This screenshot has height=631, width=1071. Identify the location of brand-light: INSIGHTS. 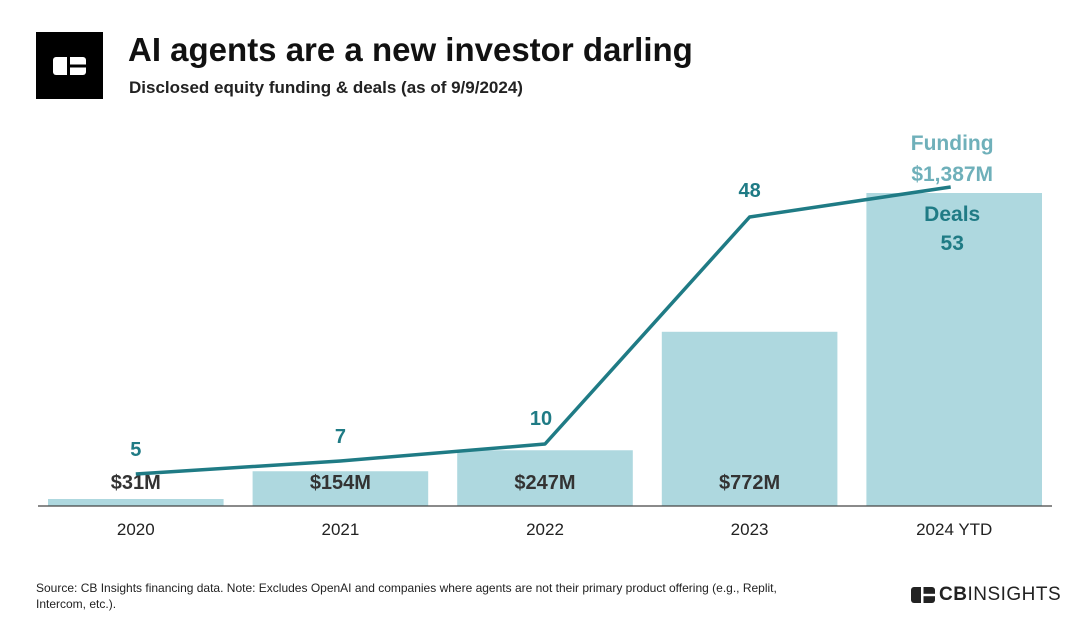
(1014, 594).